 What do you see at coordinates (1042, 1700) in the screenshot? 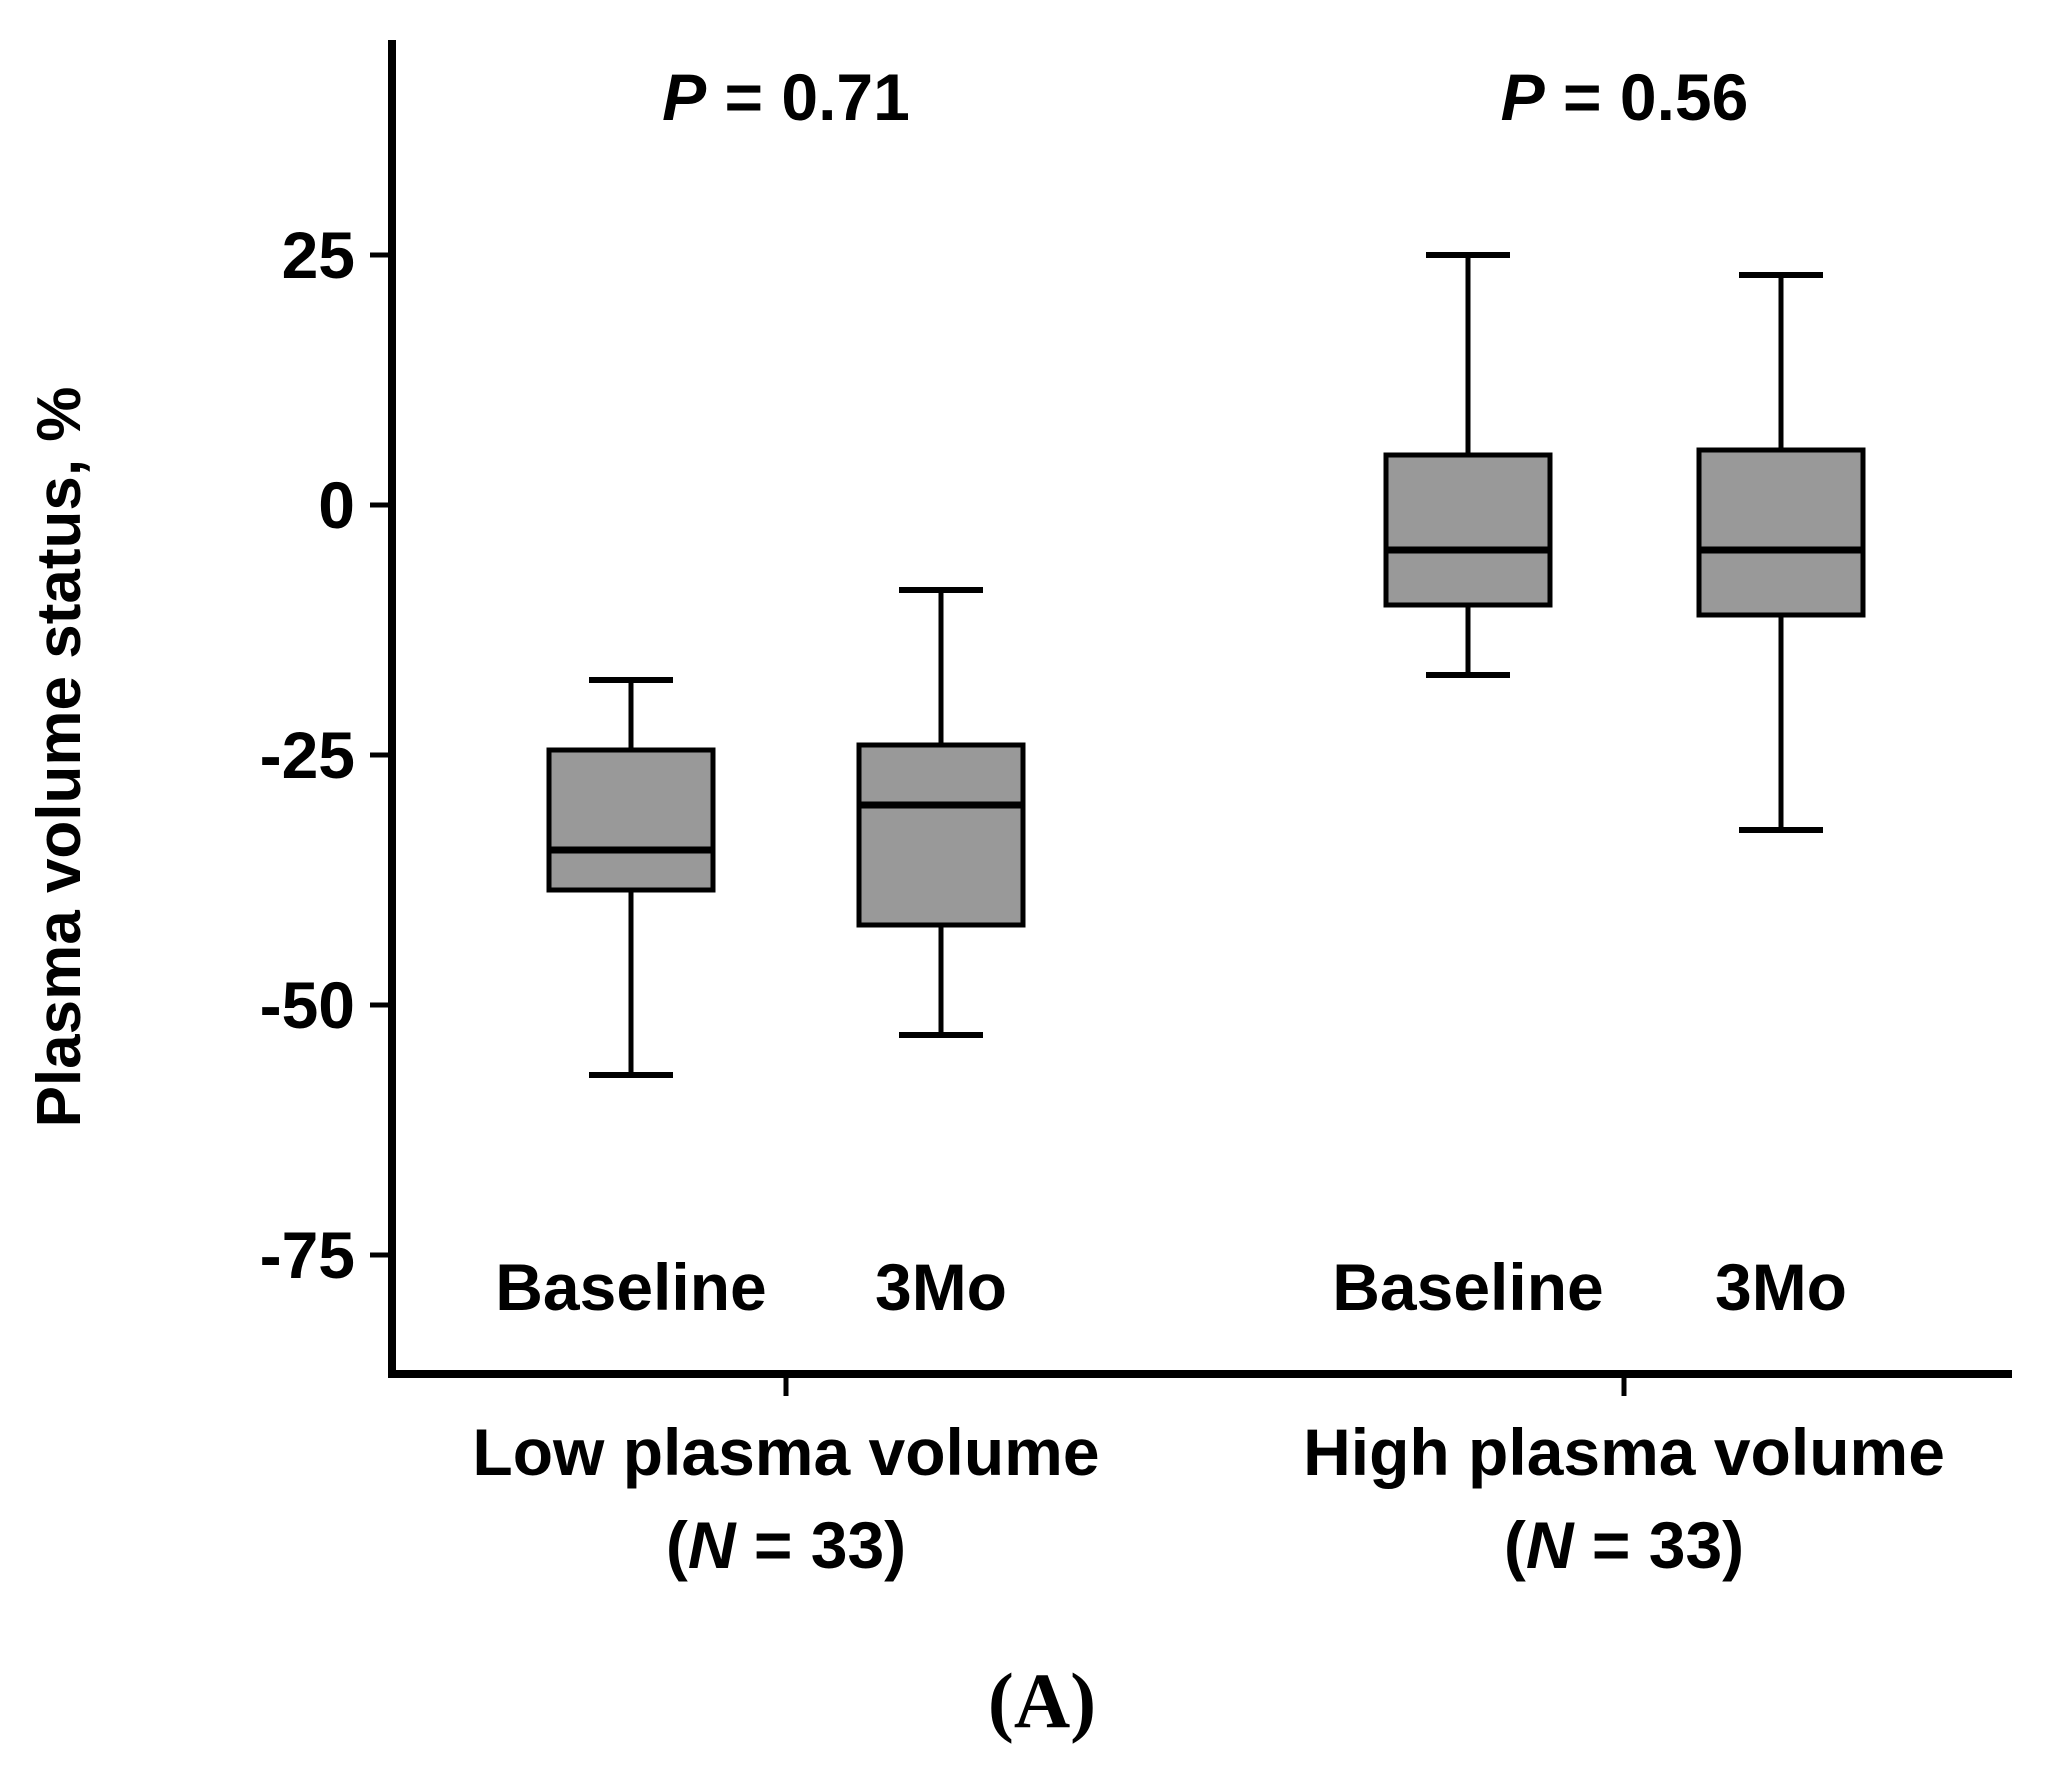
I see `panel-label: (A)` at bounding box center [1042, 1700].